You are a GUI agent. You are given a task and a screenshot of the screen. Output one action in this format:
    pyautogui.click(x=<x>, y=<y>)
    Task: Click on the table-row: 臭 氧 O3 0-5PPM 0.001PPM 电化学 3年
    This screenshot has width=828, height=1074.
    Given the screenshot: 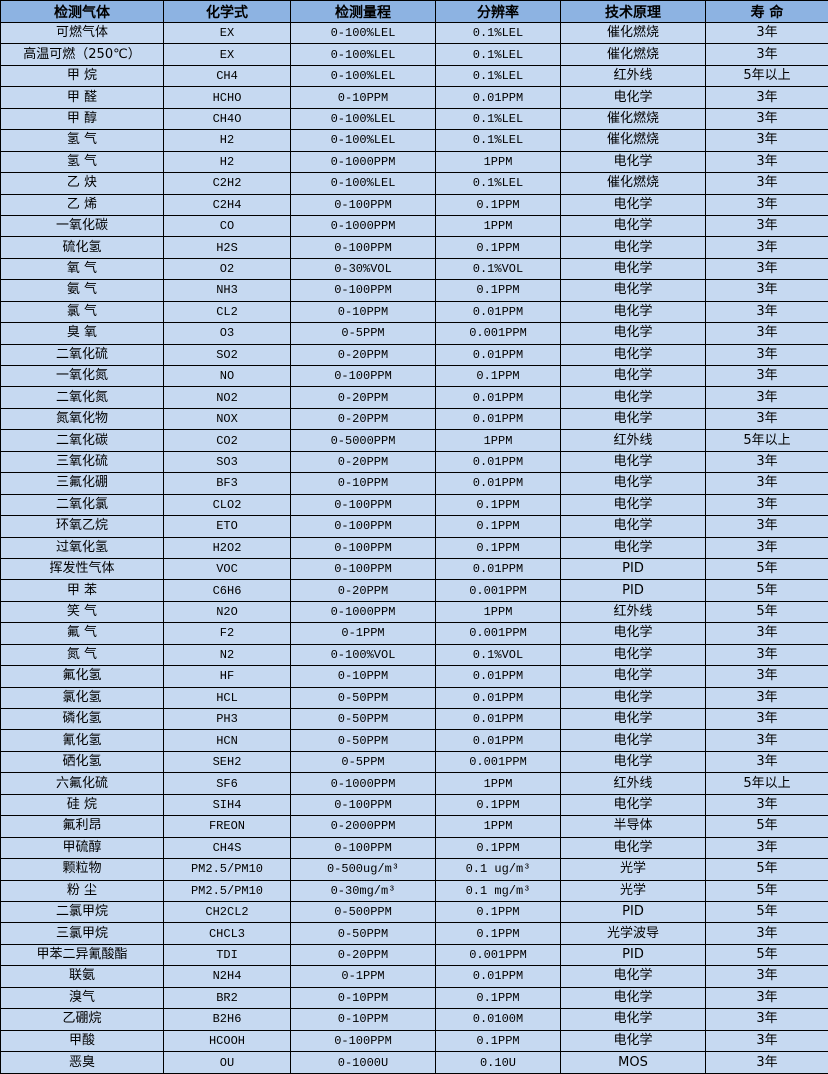 What is the action you would take?
    pyautogui.click(x=414, y=333)
    